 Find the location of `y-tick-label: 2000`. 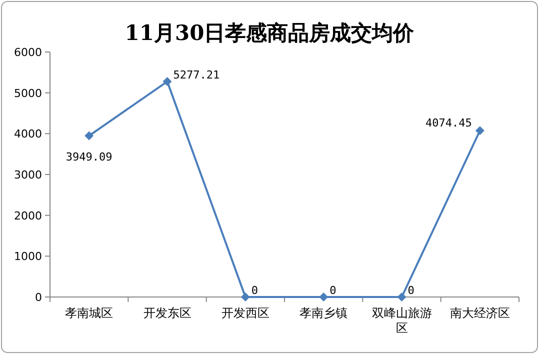

y-tick-label: 2000 is located at coordinates (28, 215).